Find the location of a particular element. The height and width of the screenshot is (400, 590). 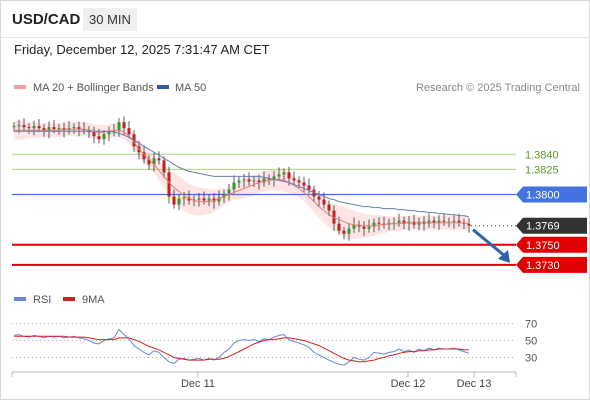

x-axis: Dec 11 Dec 12 Dec 13 is located at coordinates (264, 381).